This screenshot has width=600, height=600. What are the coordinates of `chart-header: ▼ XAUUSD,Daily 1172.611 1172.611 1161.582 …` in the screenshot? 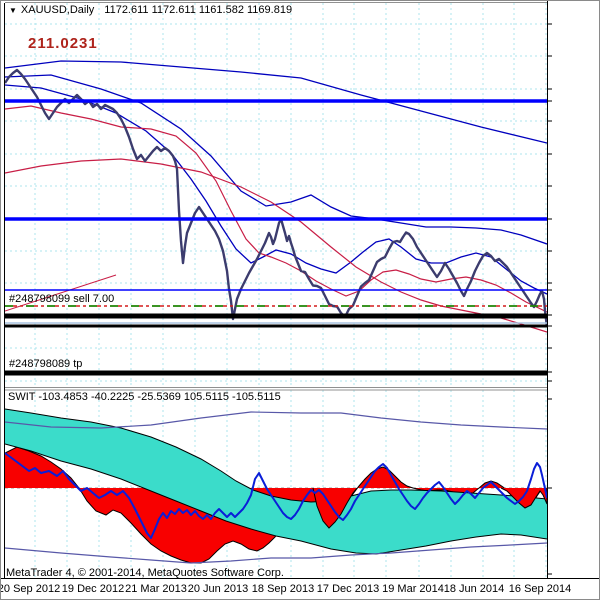 It's located at (150, 10).